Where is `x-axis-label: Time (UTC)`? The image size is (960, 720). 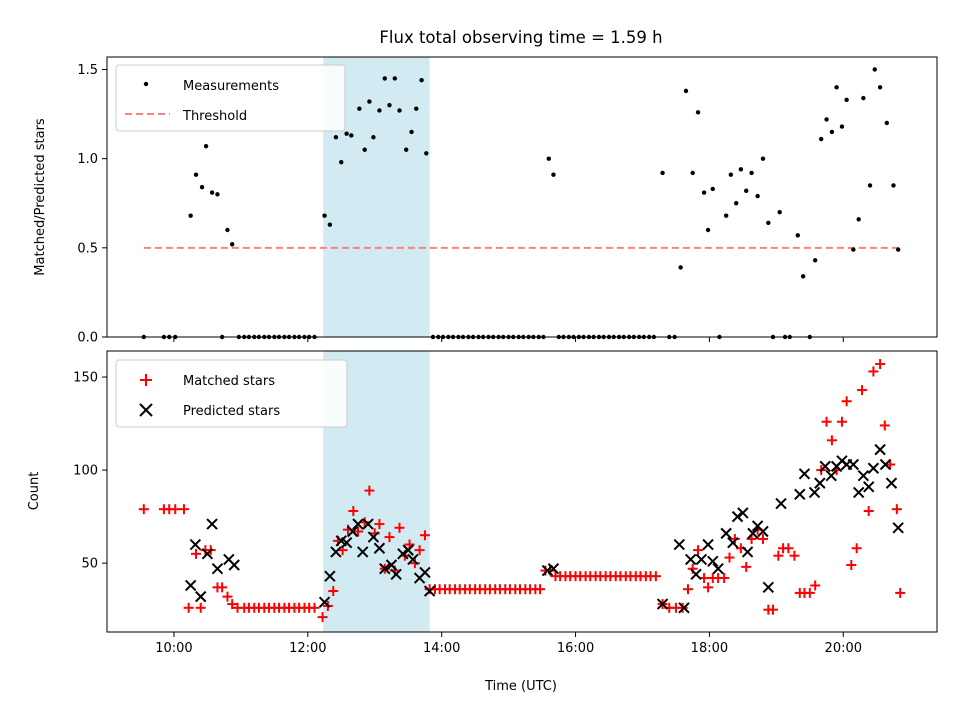
x-axis-label: Time (UTC) is located at coordinates (520, 686).